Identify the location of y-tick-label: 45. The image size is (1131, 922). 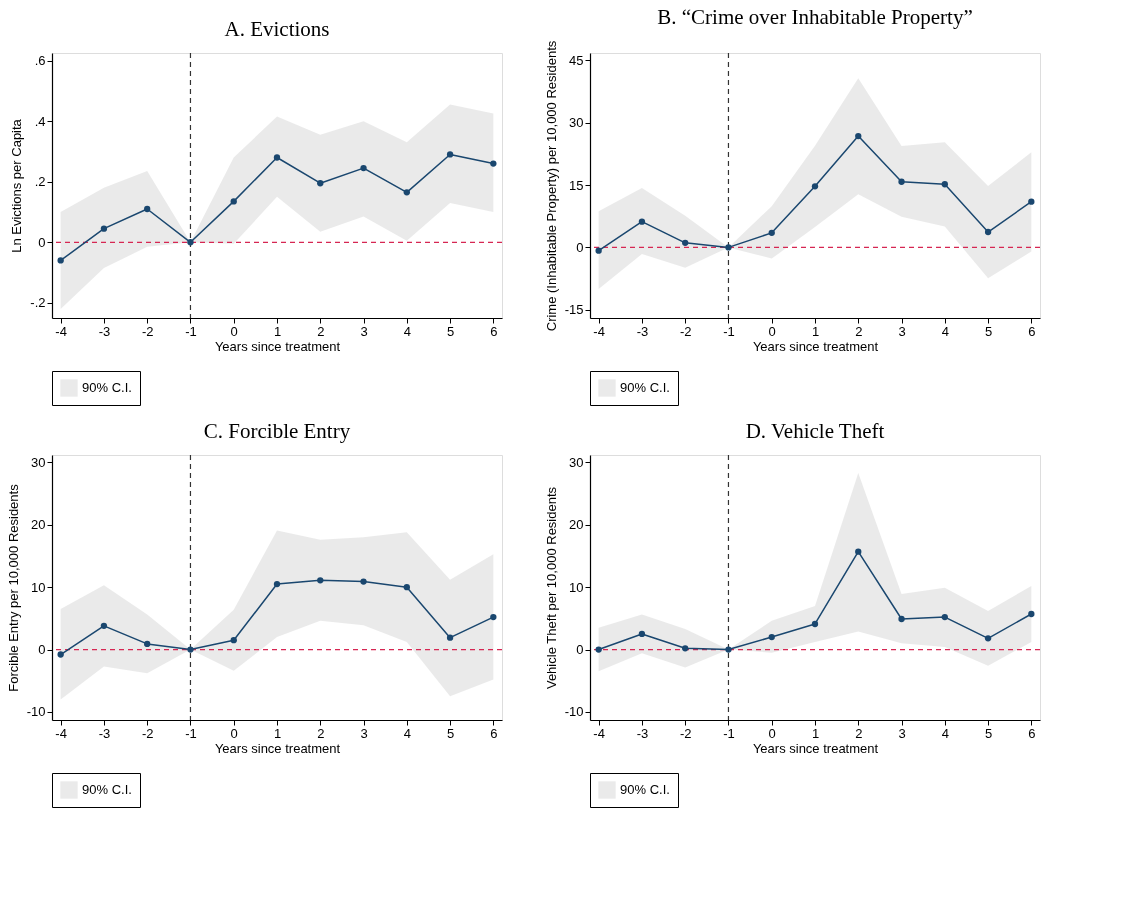
(576, 60).